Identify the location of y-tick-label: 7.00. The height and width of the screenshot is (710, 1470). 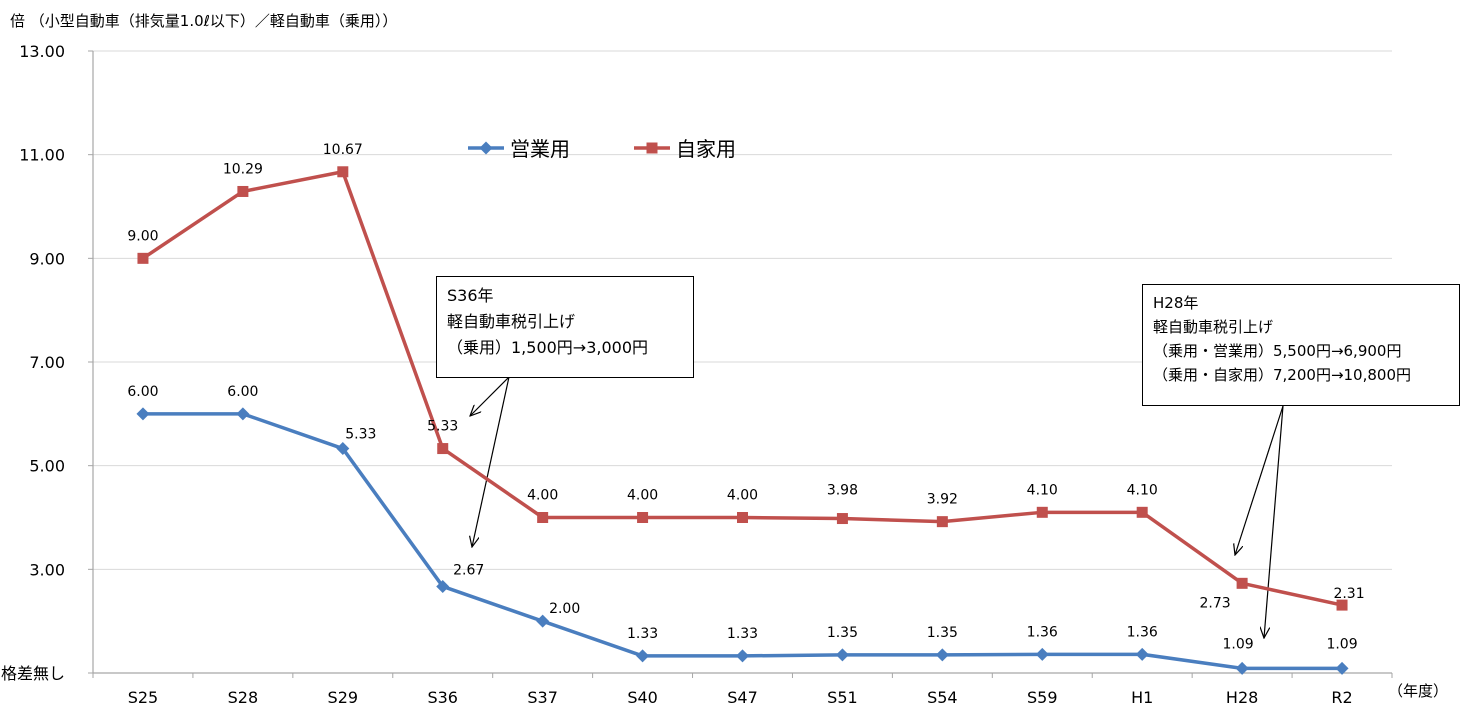
(47, 362).